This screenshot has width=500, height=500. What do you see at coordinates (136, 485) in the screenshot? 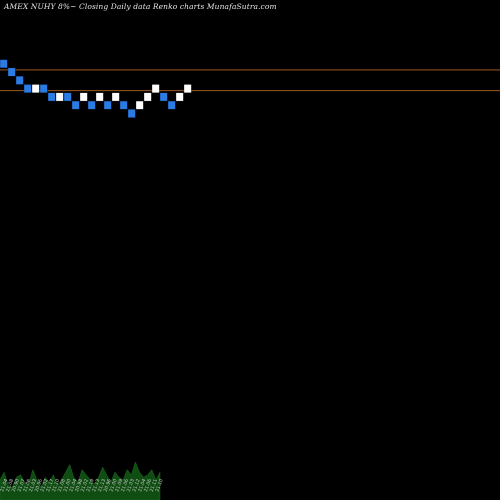
I see `date-label: 21.12` at bounding box center [136, 485].